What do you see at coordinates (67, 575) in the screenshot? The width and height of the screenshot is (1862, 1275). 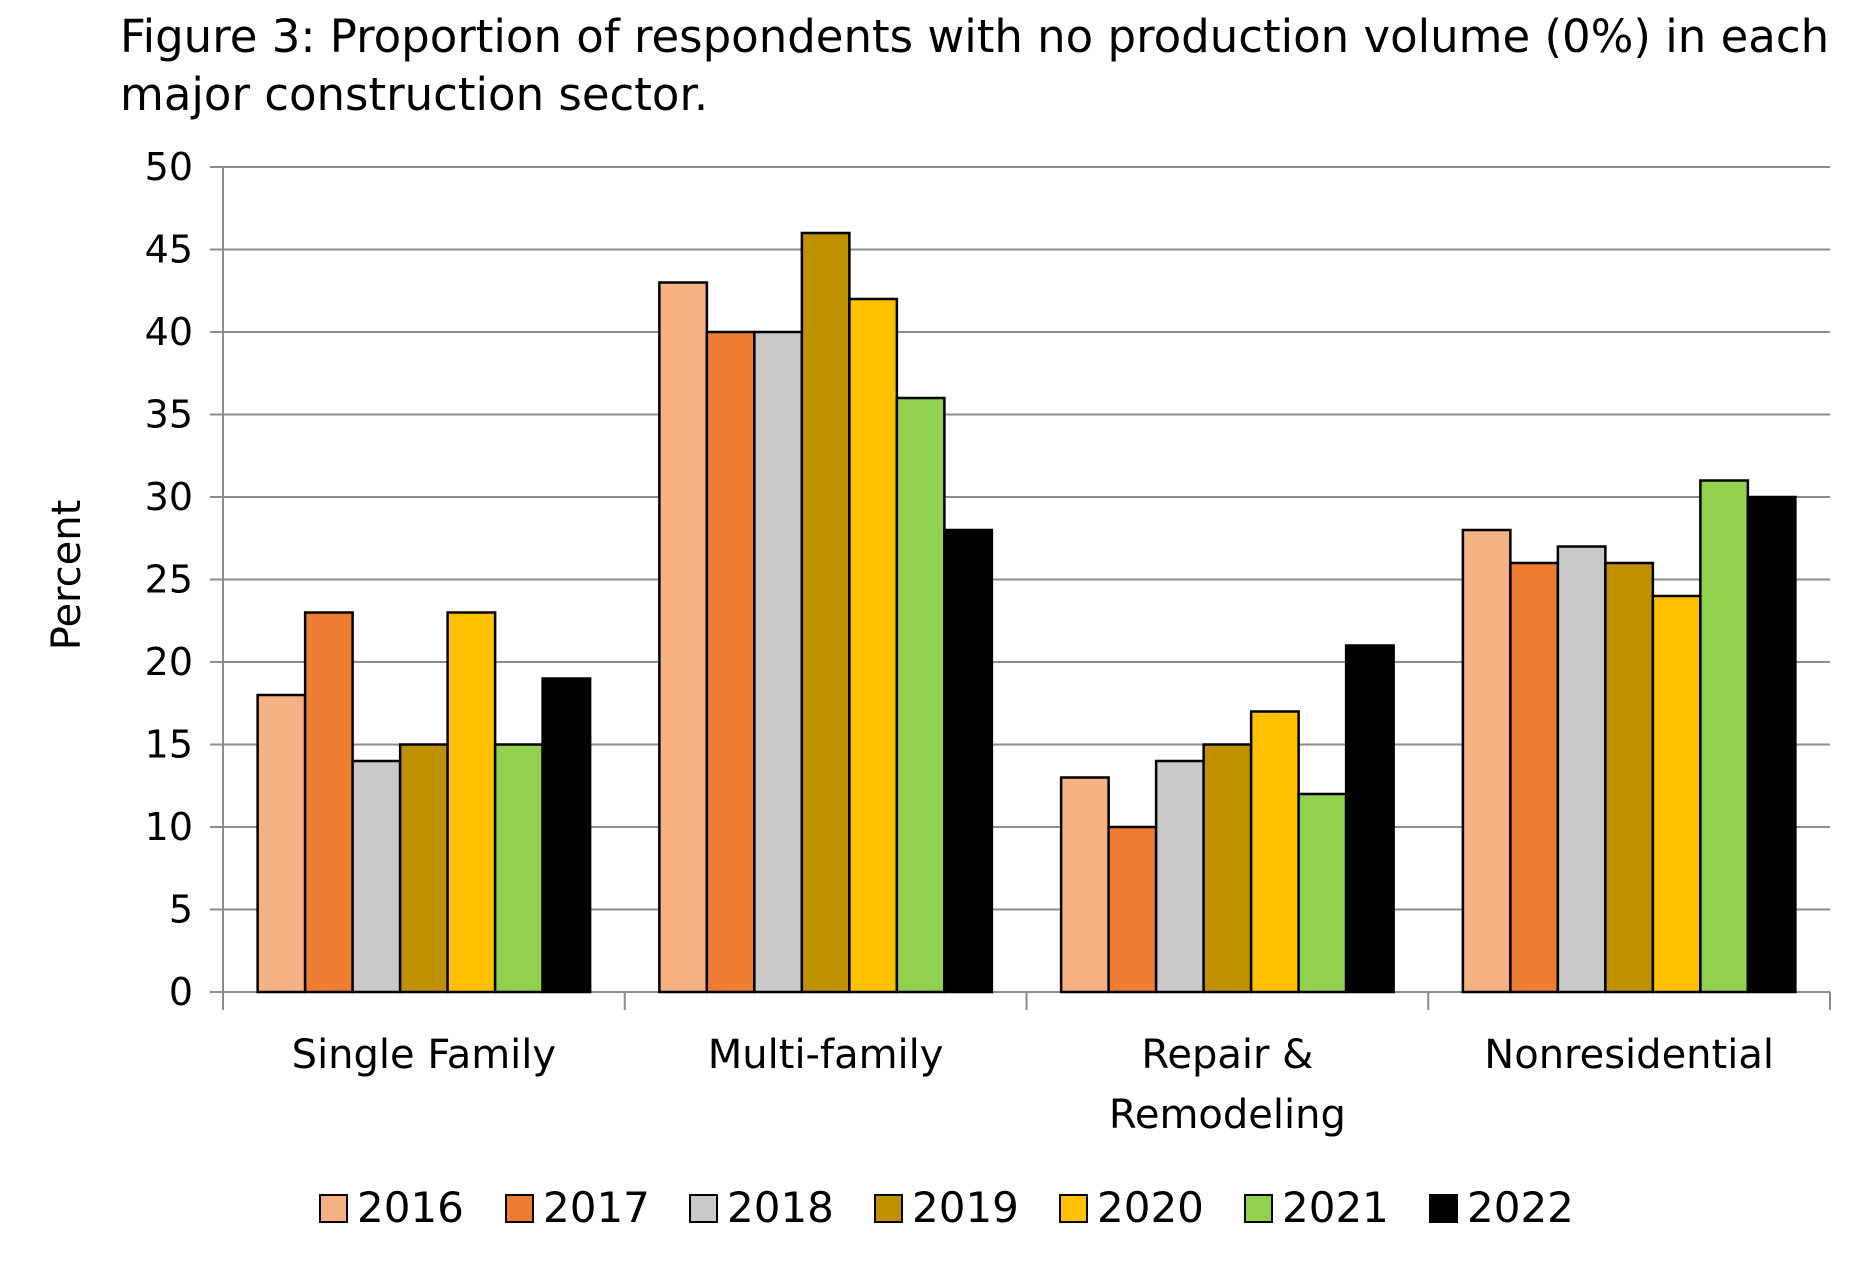 I see `y-axis-title: Percent` at bounding box center [67, 575].